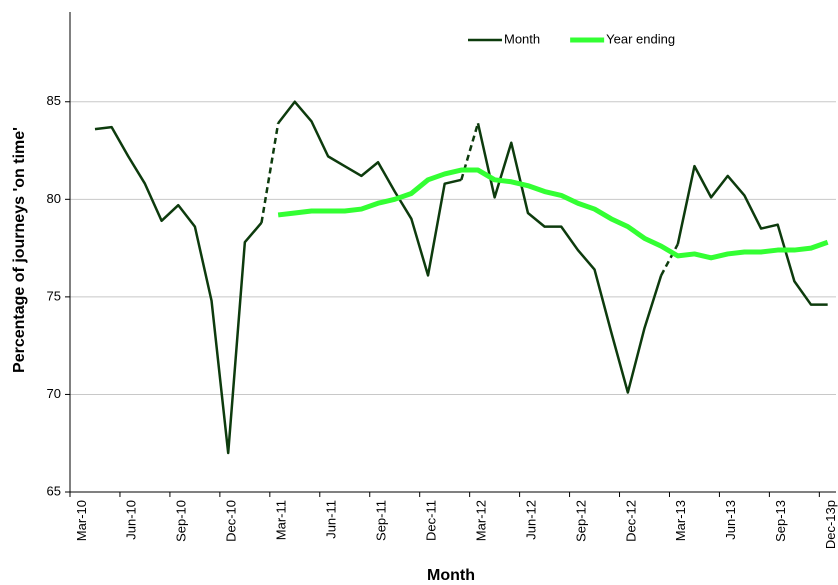 Image resolution: width=838 pixels, height=585 pixels. Describe the element at coordinates (54, 100) in the screenshot. I see `y-tick-label: 85` at that location.